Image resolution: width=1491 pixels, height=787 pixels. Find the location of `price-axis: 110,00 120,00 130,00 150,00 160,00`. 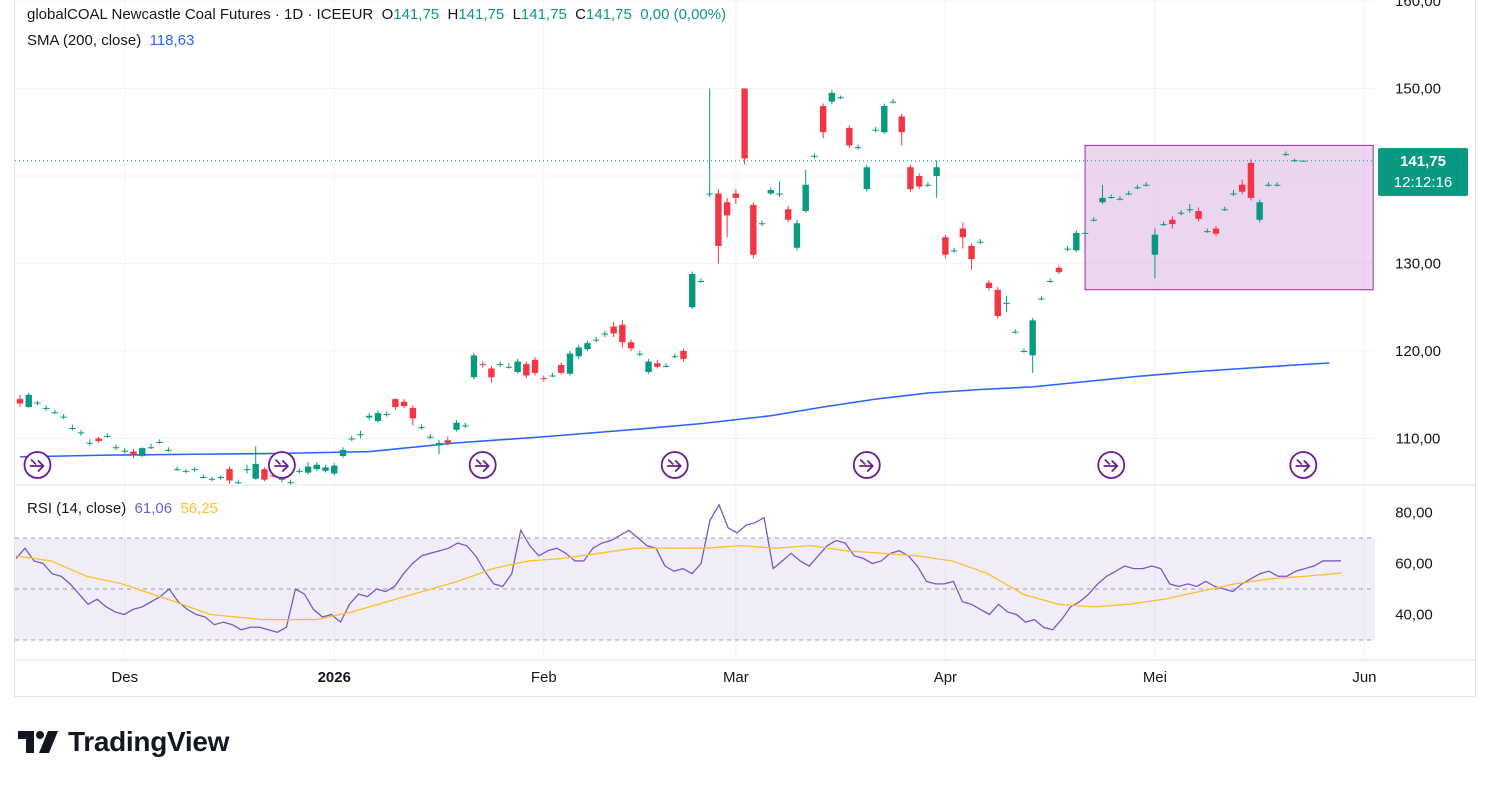

price-axis: 110,00 120,00 130,00 150,00 160,00 is located at coordinates (1418, 224).